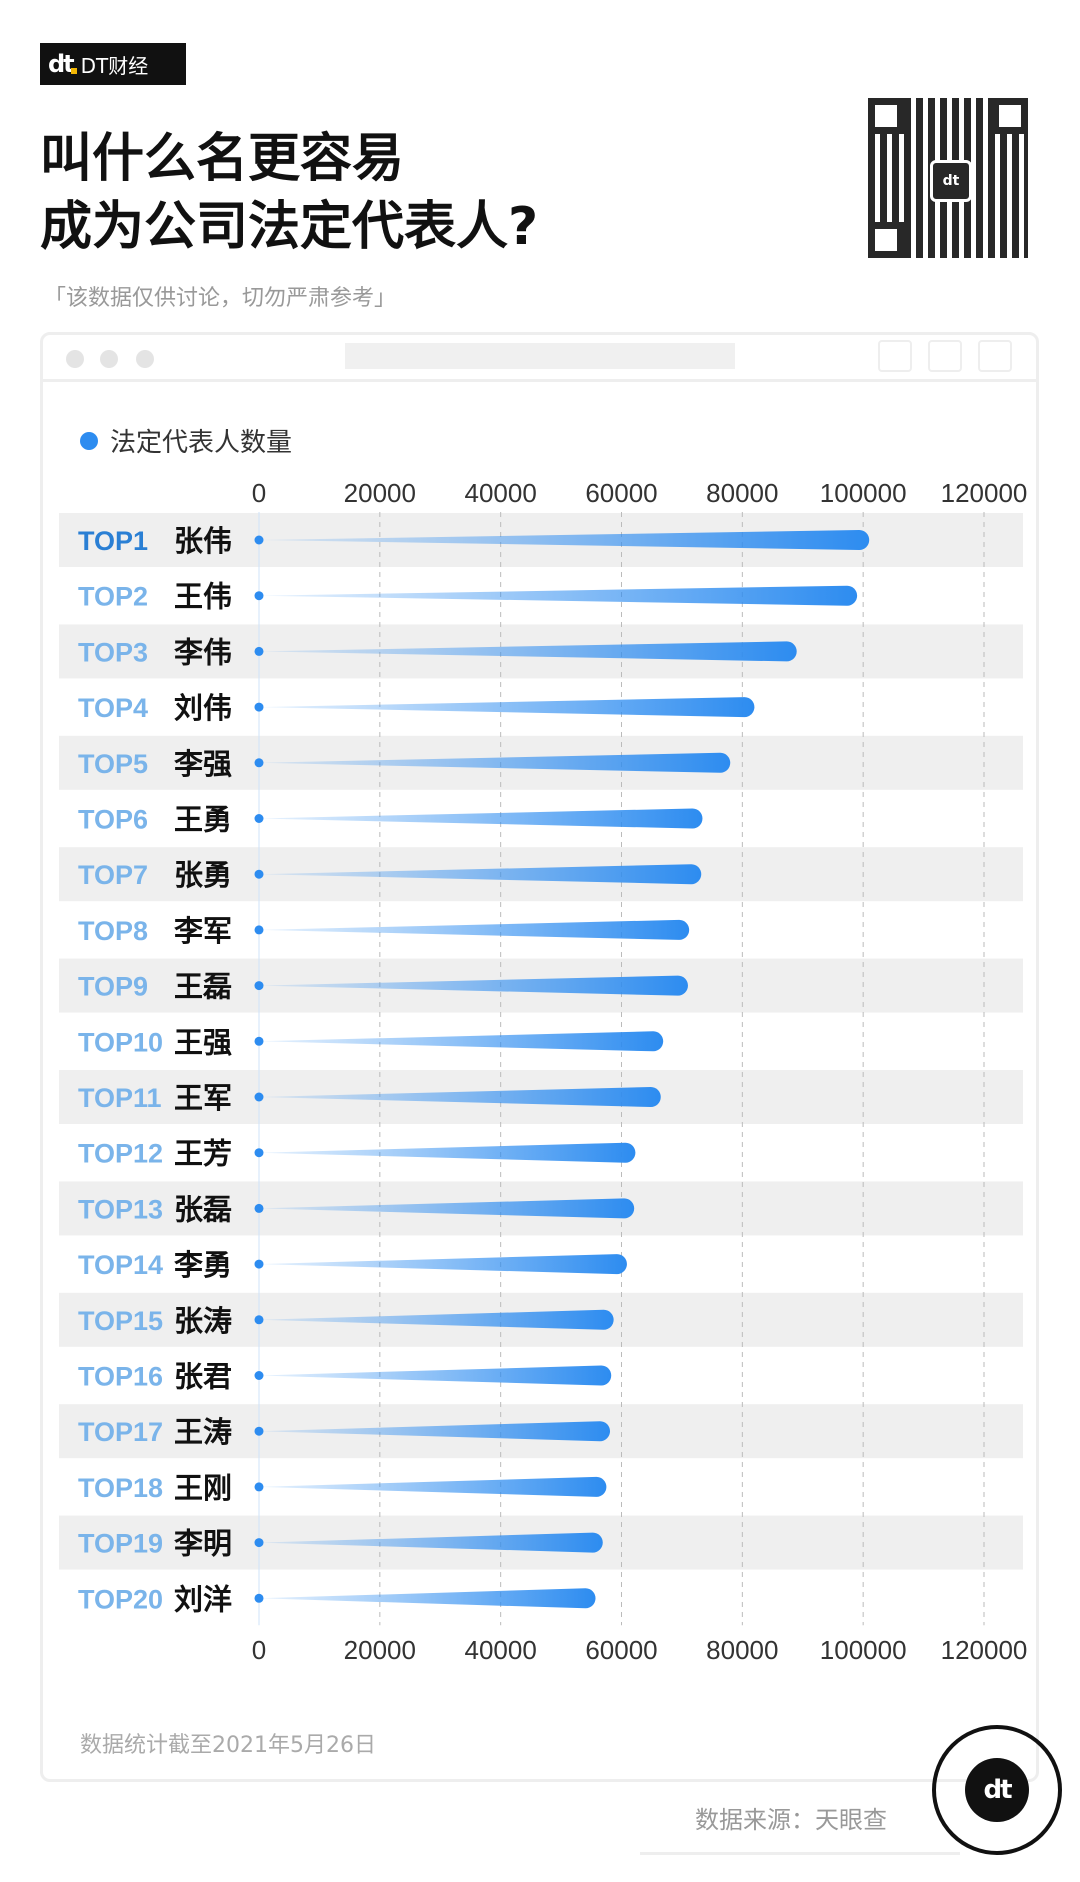  What do you see at coordinates (289, 193) in the screenshot?
I see `page-title: 叫什么名更容易 成为公司法定代表人?` at bounding box center [289, 193].